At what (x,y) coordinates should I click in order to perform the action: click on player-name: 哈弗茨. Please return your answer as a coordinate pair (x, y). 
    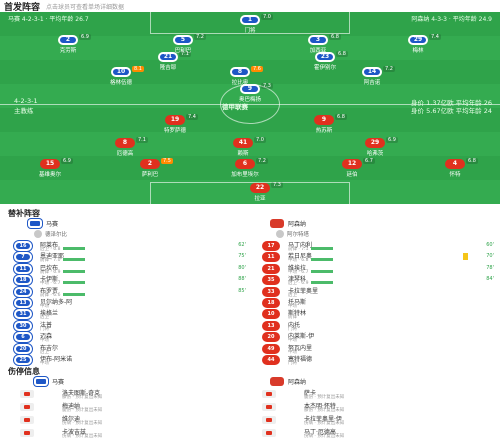
    Looking at the image, I should click on (375, 154).